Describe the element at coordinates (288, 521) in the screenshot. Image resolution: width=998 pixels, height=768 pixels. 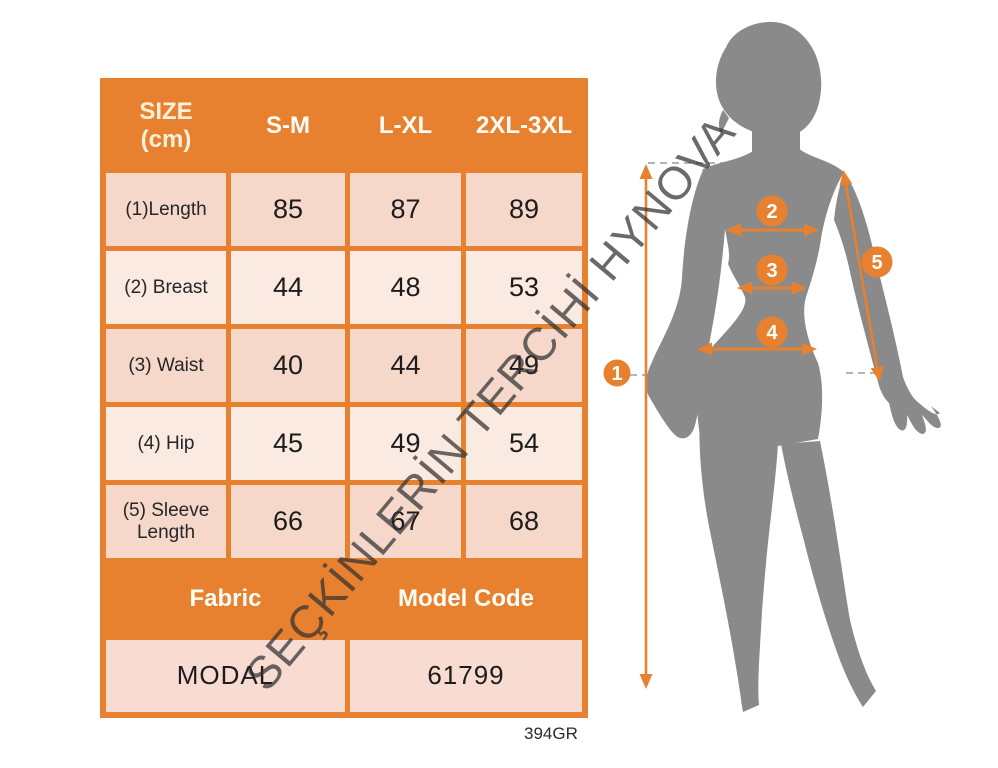
I see `row-sleeve-sm: 66` at that location.